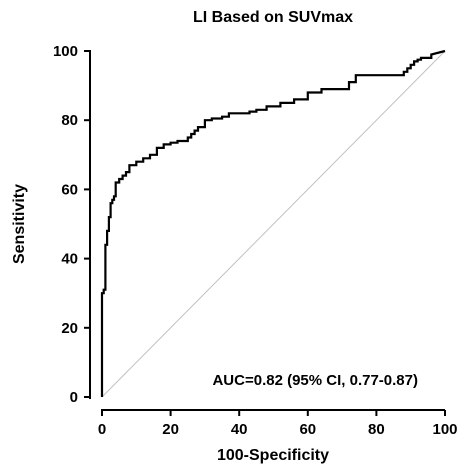 The image size is (465, 466). Describe the element at coordinates (170, 429) in the screenshot. I see `x-tick-label: 20` at that location.